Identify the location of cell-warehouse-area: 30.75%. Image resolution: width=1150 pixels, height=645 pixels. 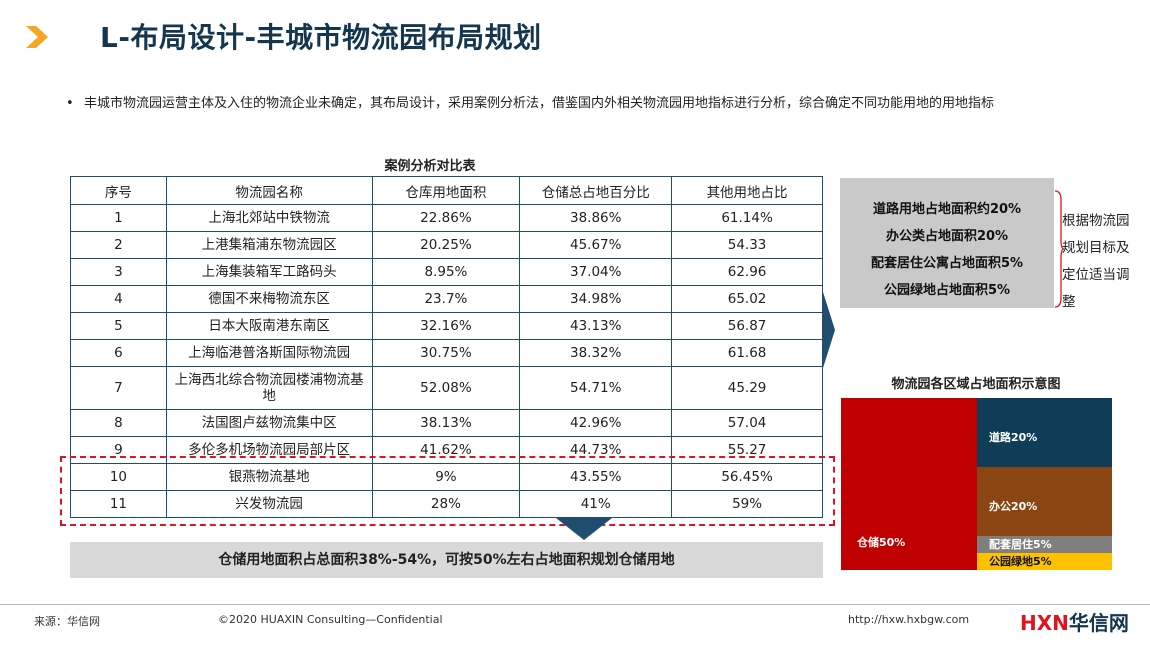
(446, 353).